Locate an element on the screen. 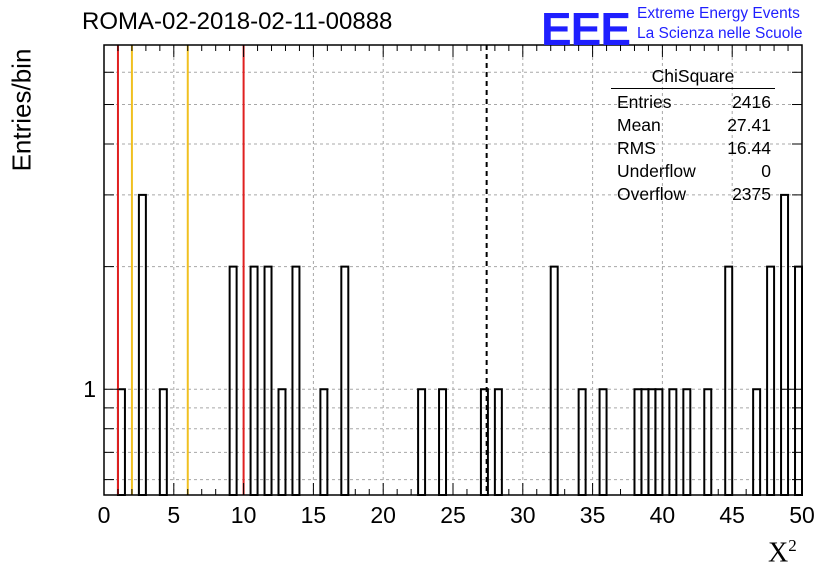 The height and width of the screenshot is (572, 836). x-tick-label: 40 is located at coordinates (663, 515).